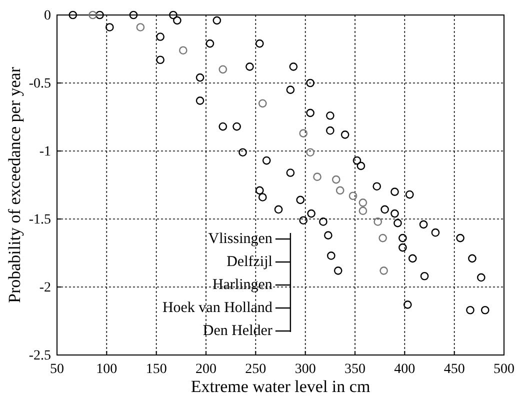  Describe the element at coordinates (255, 369) in the screenshot. I see `x-tick-label: 250` at that location.